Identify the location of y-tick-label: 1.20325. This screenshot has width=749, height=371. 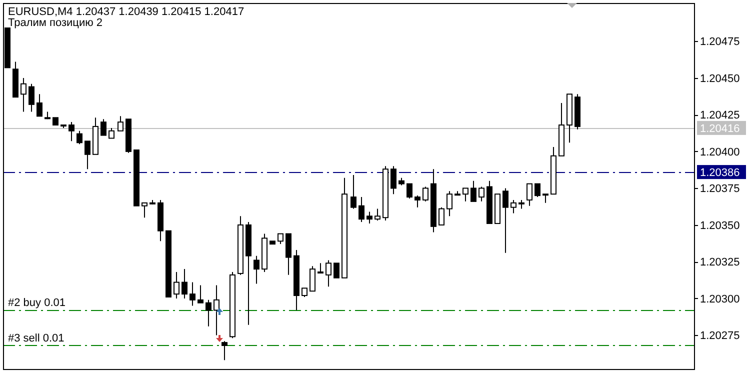
(720, 262).